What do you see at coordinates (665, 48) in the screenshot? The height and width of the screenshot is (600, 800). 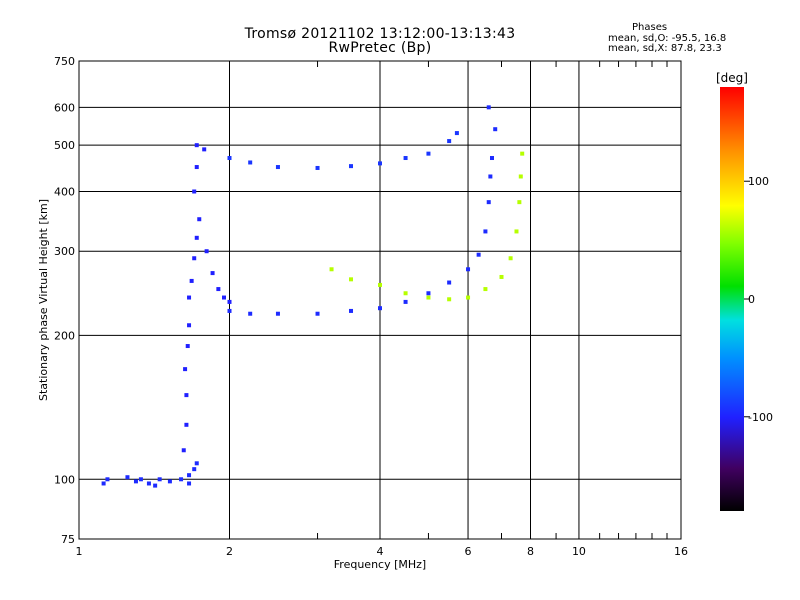 I see `stats-x-mode: mean, sd,X: 87.8, 23.3` at bounding box center [665, 48].